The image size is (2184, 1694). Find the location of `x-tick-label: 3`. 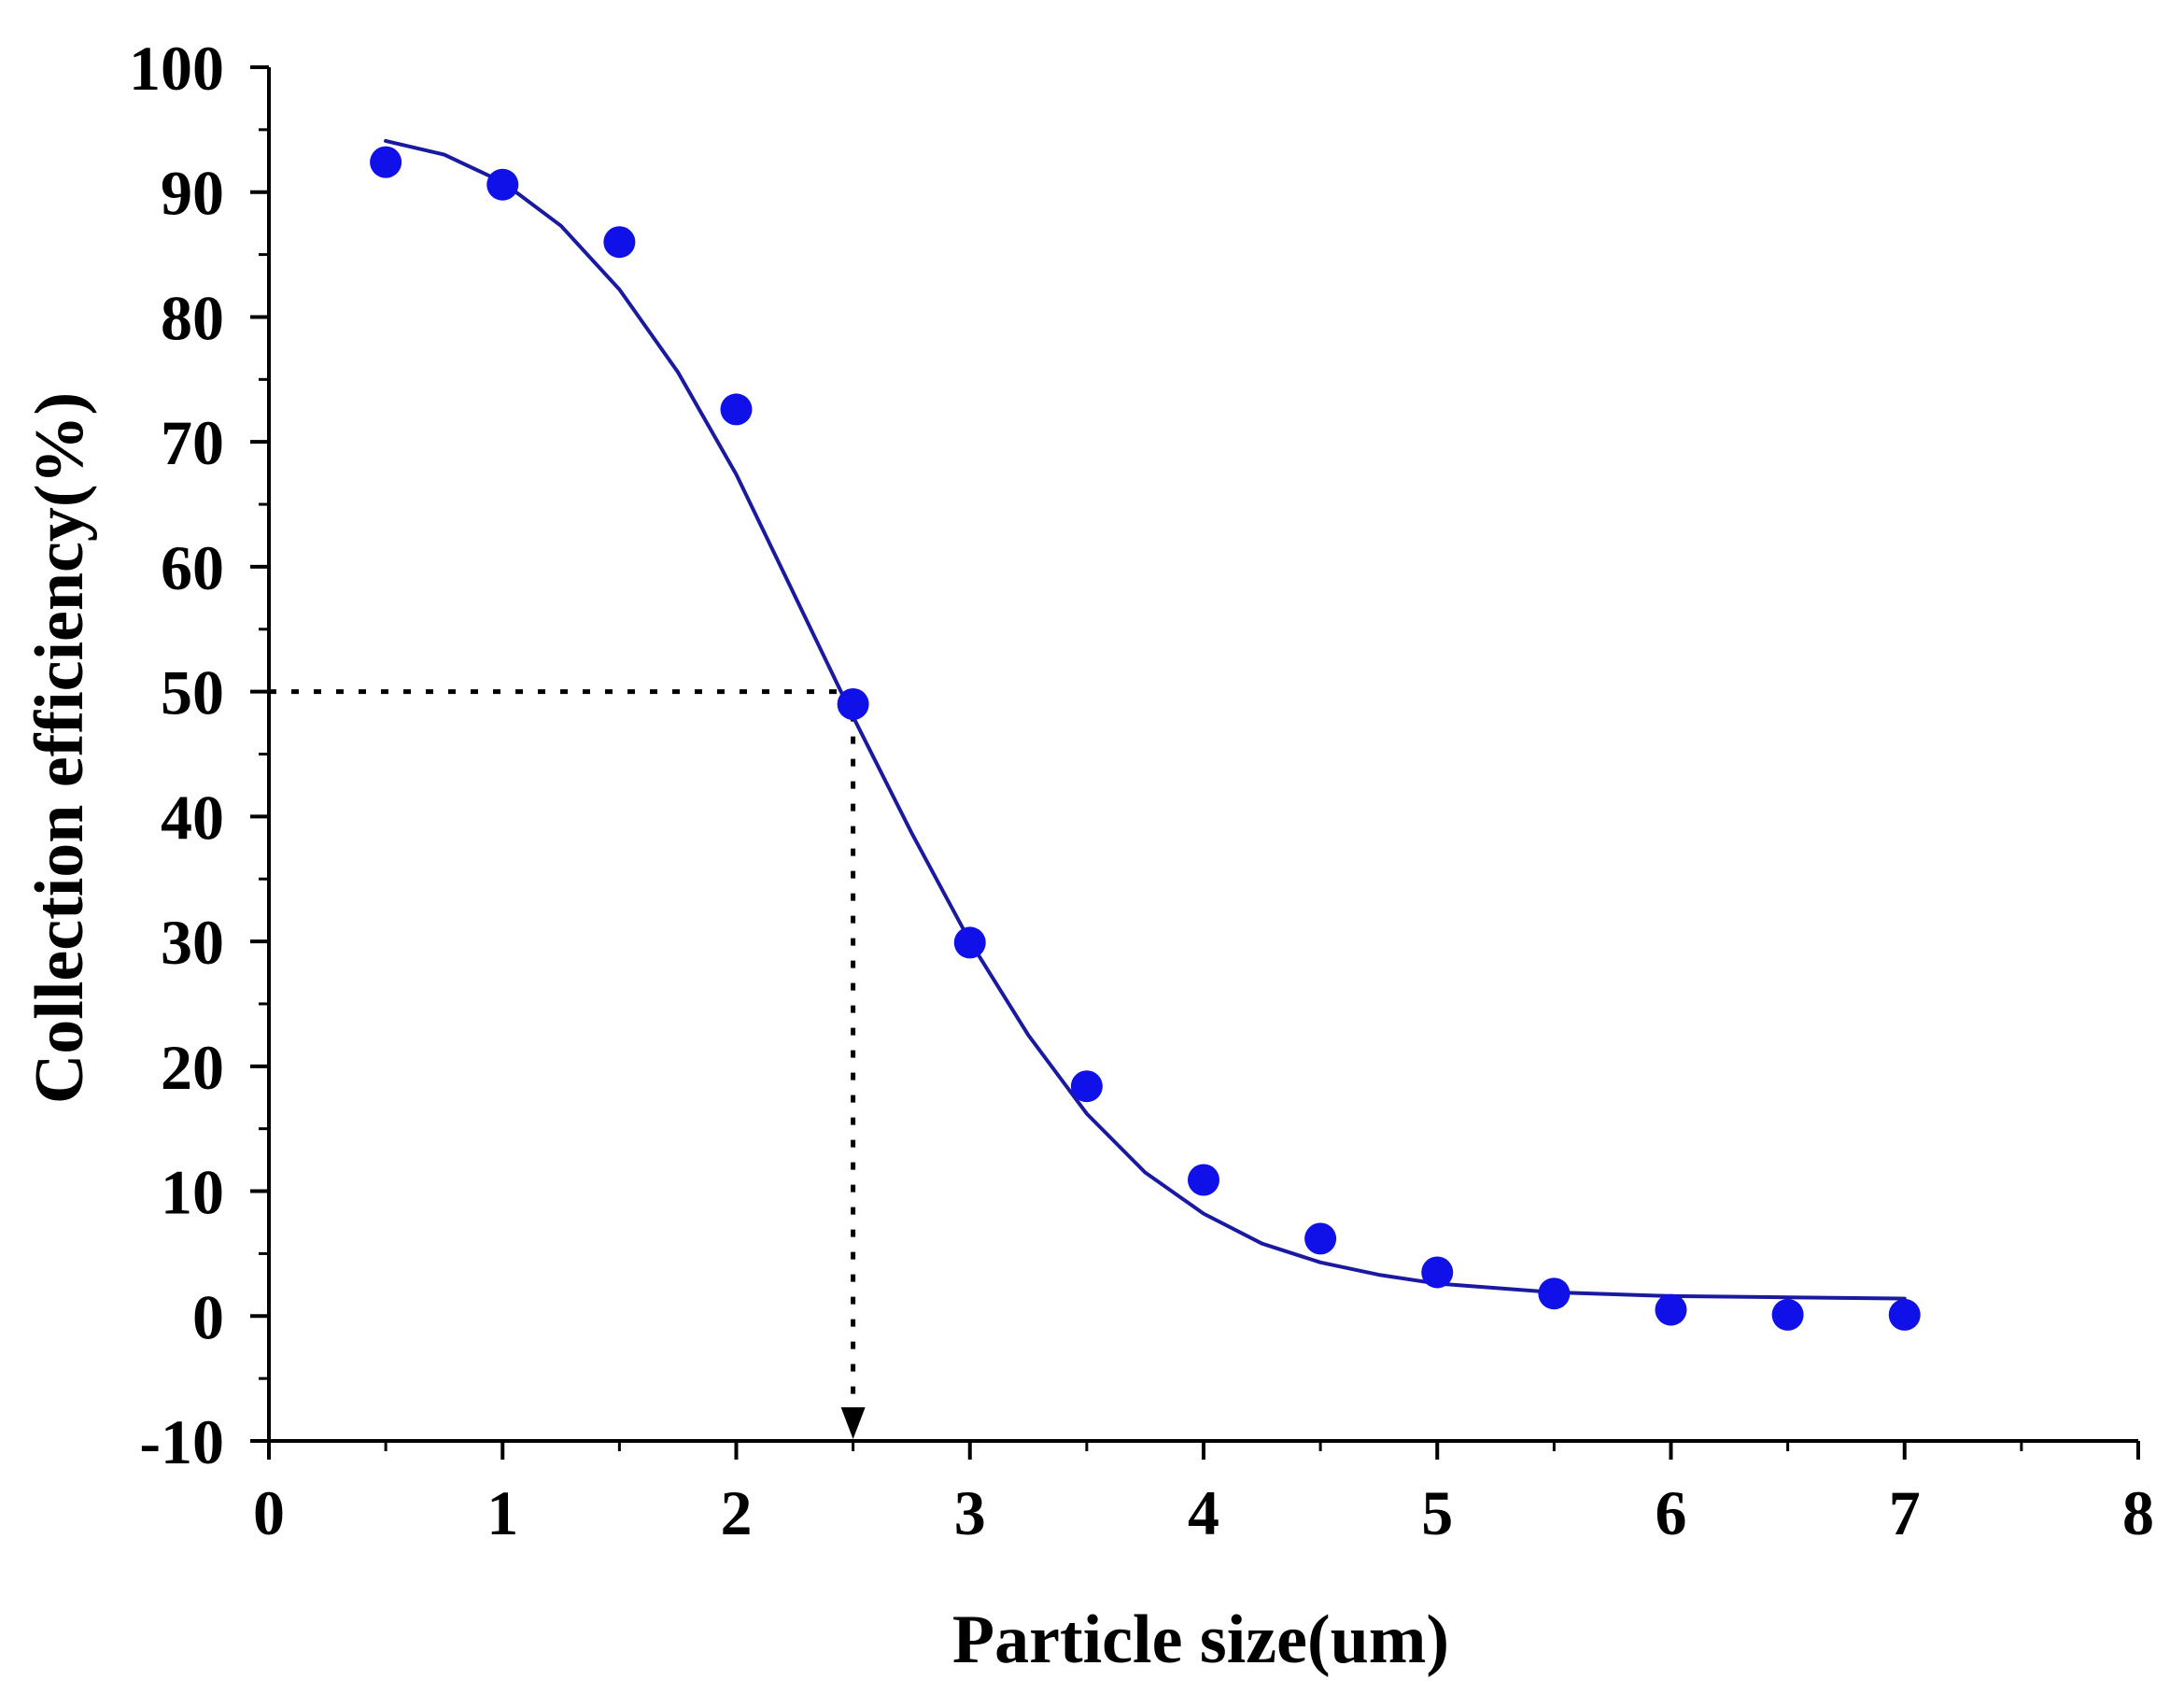

x-tick-label: 3 is located at coordinates (970, 1512).